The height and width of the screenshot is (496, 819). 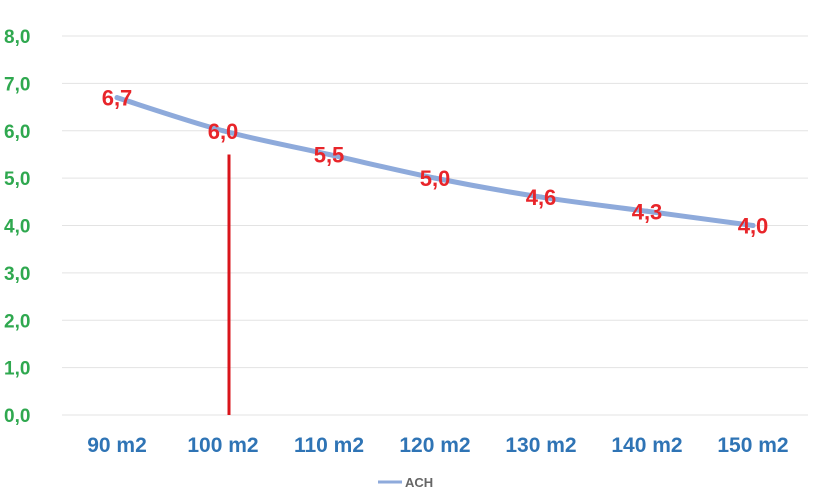 I want to click on x-tick-label: 150 m2, so click(x=752, y=445).